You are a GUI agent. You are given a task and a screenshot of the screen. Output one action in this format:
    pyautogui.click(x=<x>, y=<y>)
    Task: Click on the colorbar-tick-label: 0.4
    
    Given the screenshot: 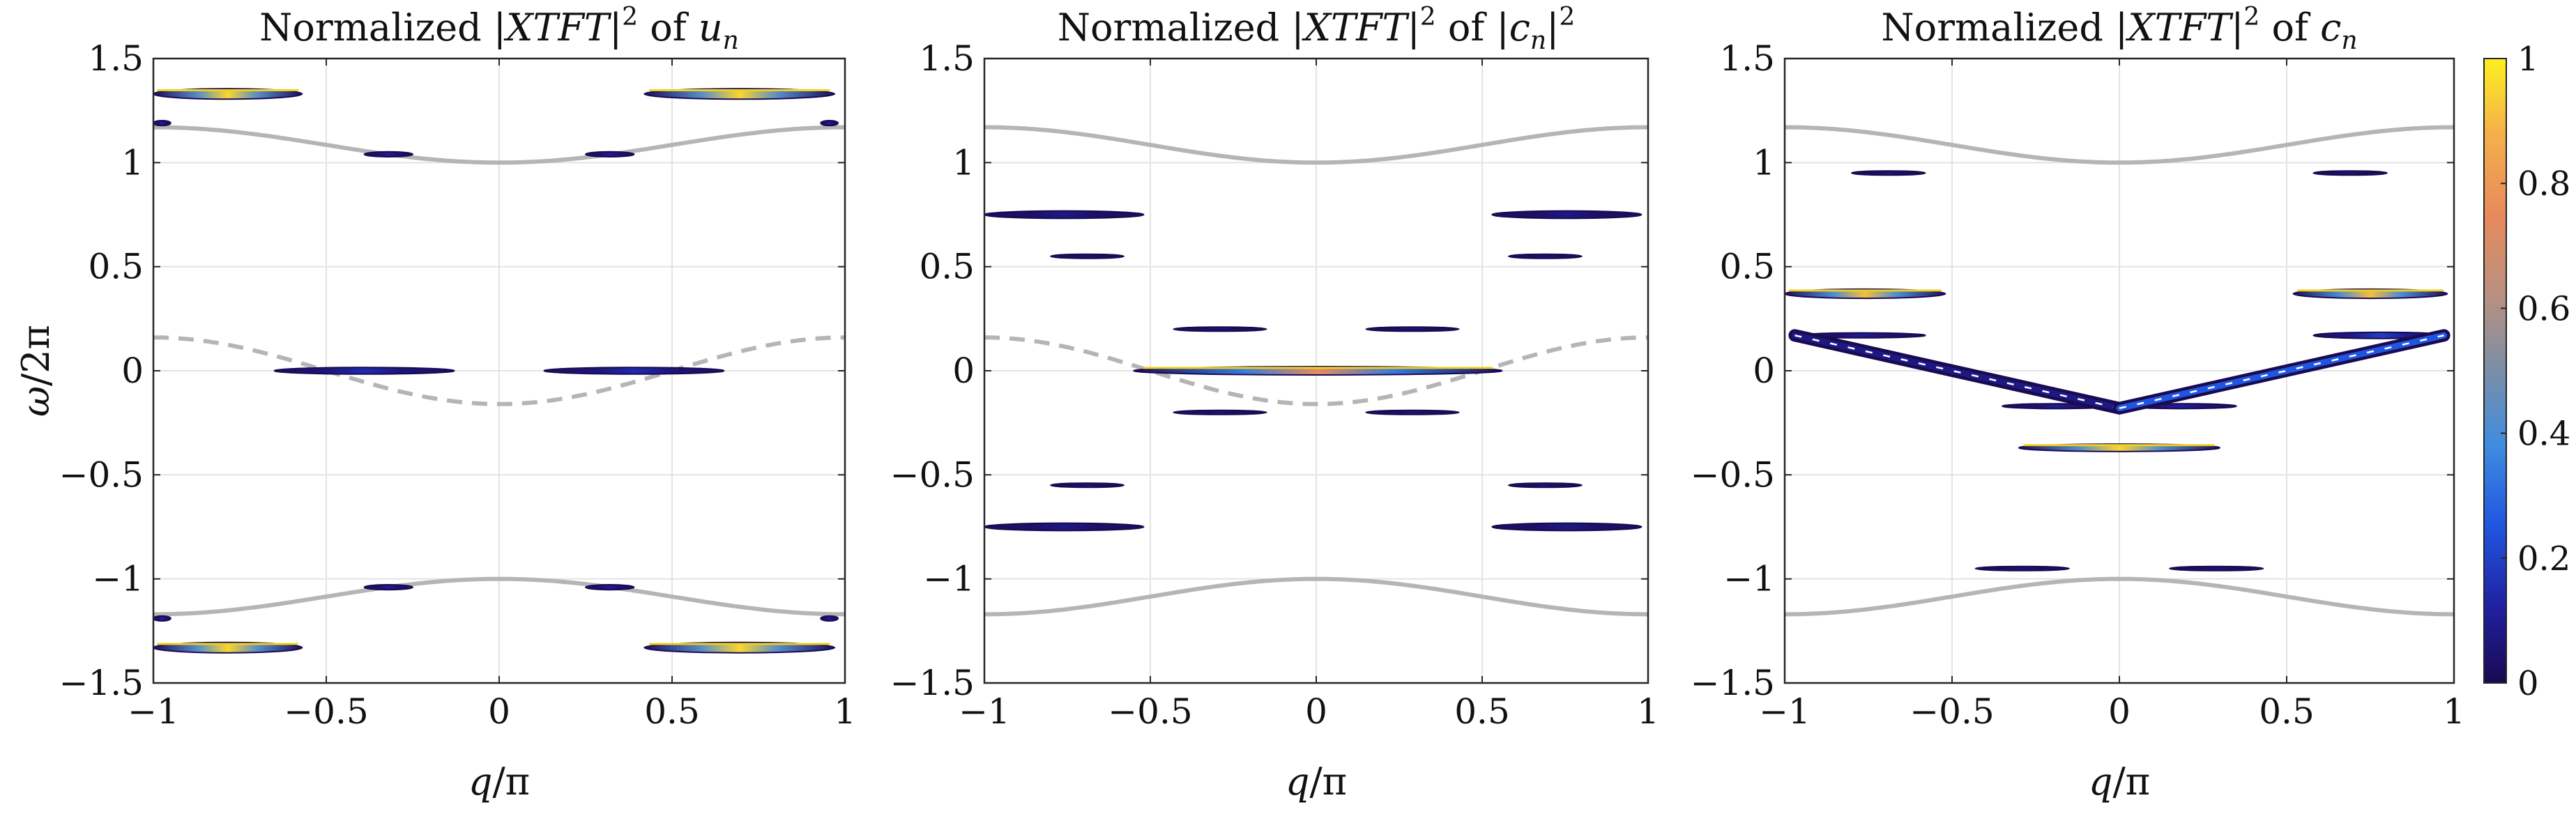 What is the action you would take?
    pyautogui.click(x=2543, y=434)
    